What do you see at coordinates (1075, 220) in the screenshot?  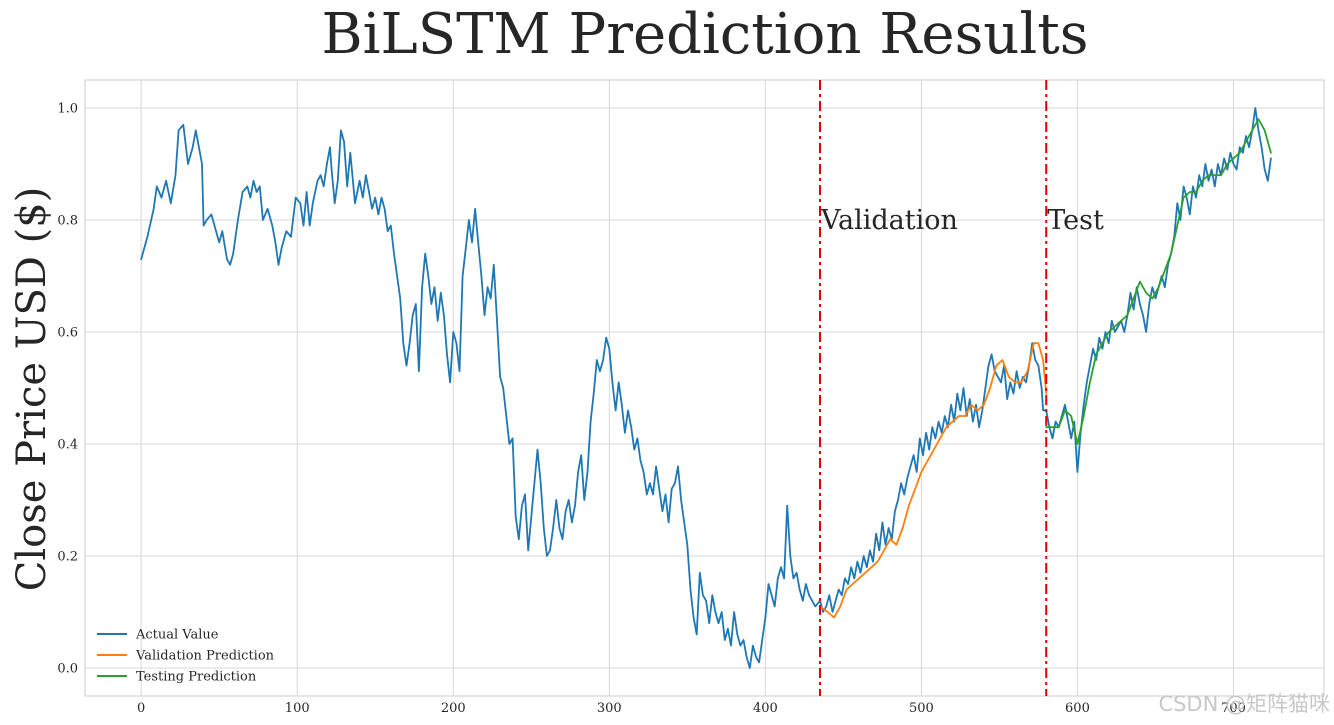 I see `vertical-marker-label: Test` at bounding box center [1075, 220].